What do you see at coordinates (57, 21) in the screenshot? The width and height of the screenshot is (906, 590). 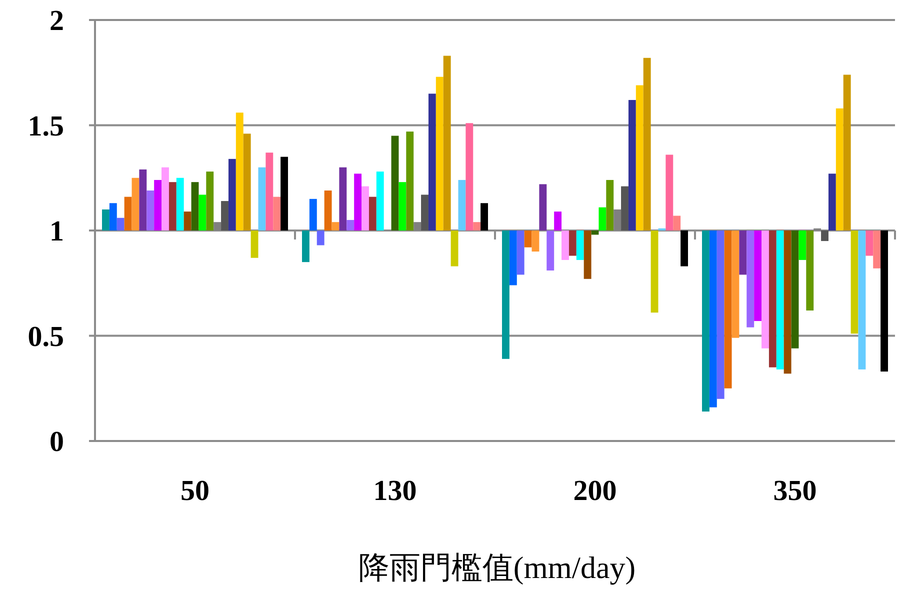 I see `y-tick-label: 2` at bounding box center [57, 21].